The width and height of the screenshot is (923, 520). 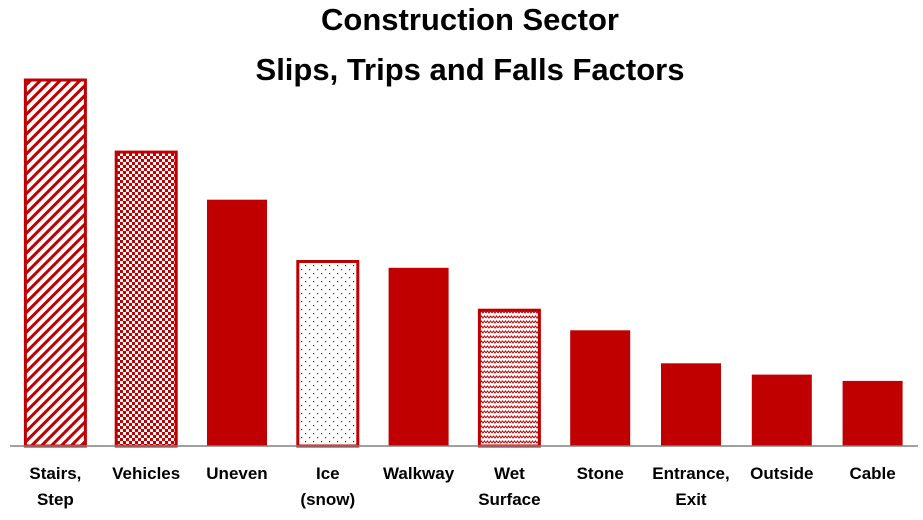 I want to click on category-label-7-1: Exit, so click(x=691, y=499).